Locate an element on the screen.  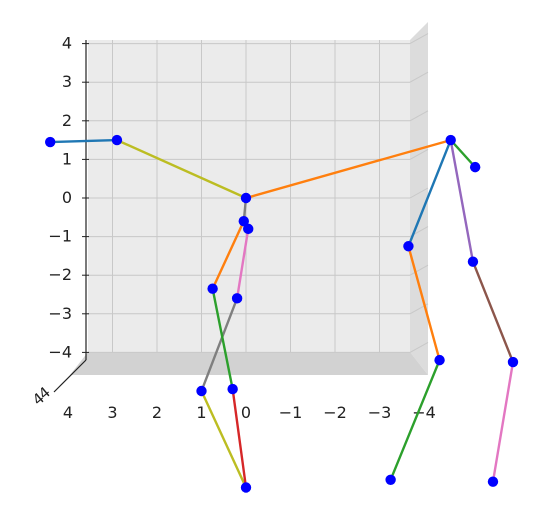
floor-pane is located at coordinates (249, 363).